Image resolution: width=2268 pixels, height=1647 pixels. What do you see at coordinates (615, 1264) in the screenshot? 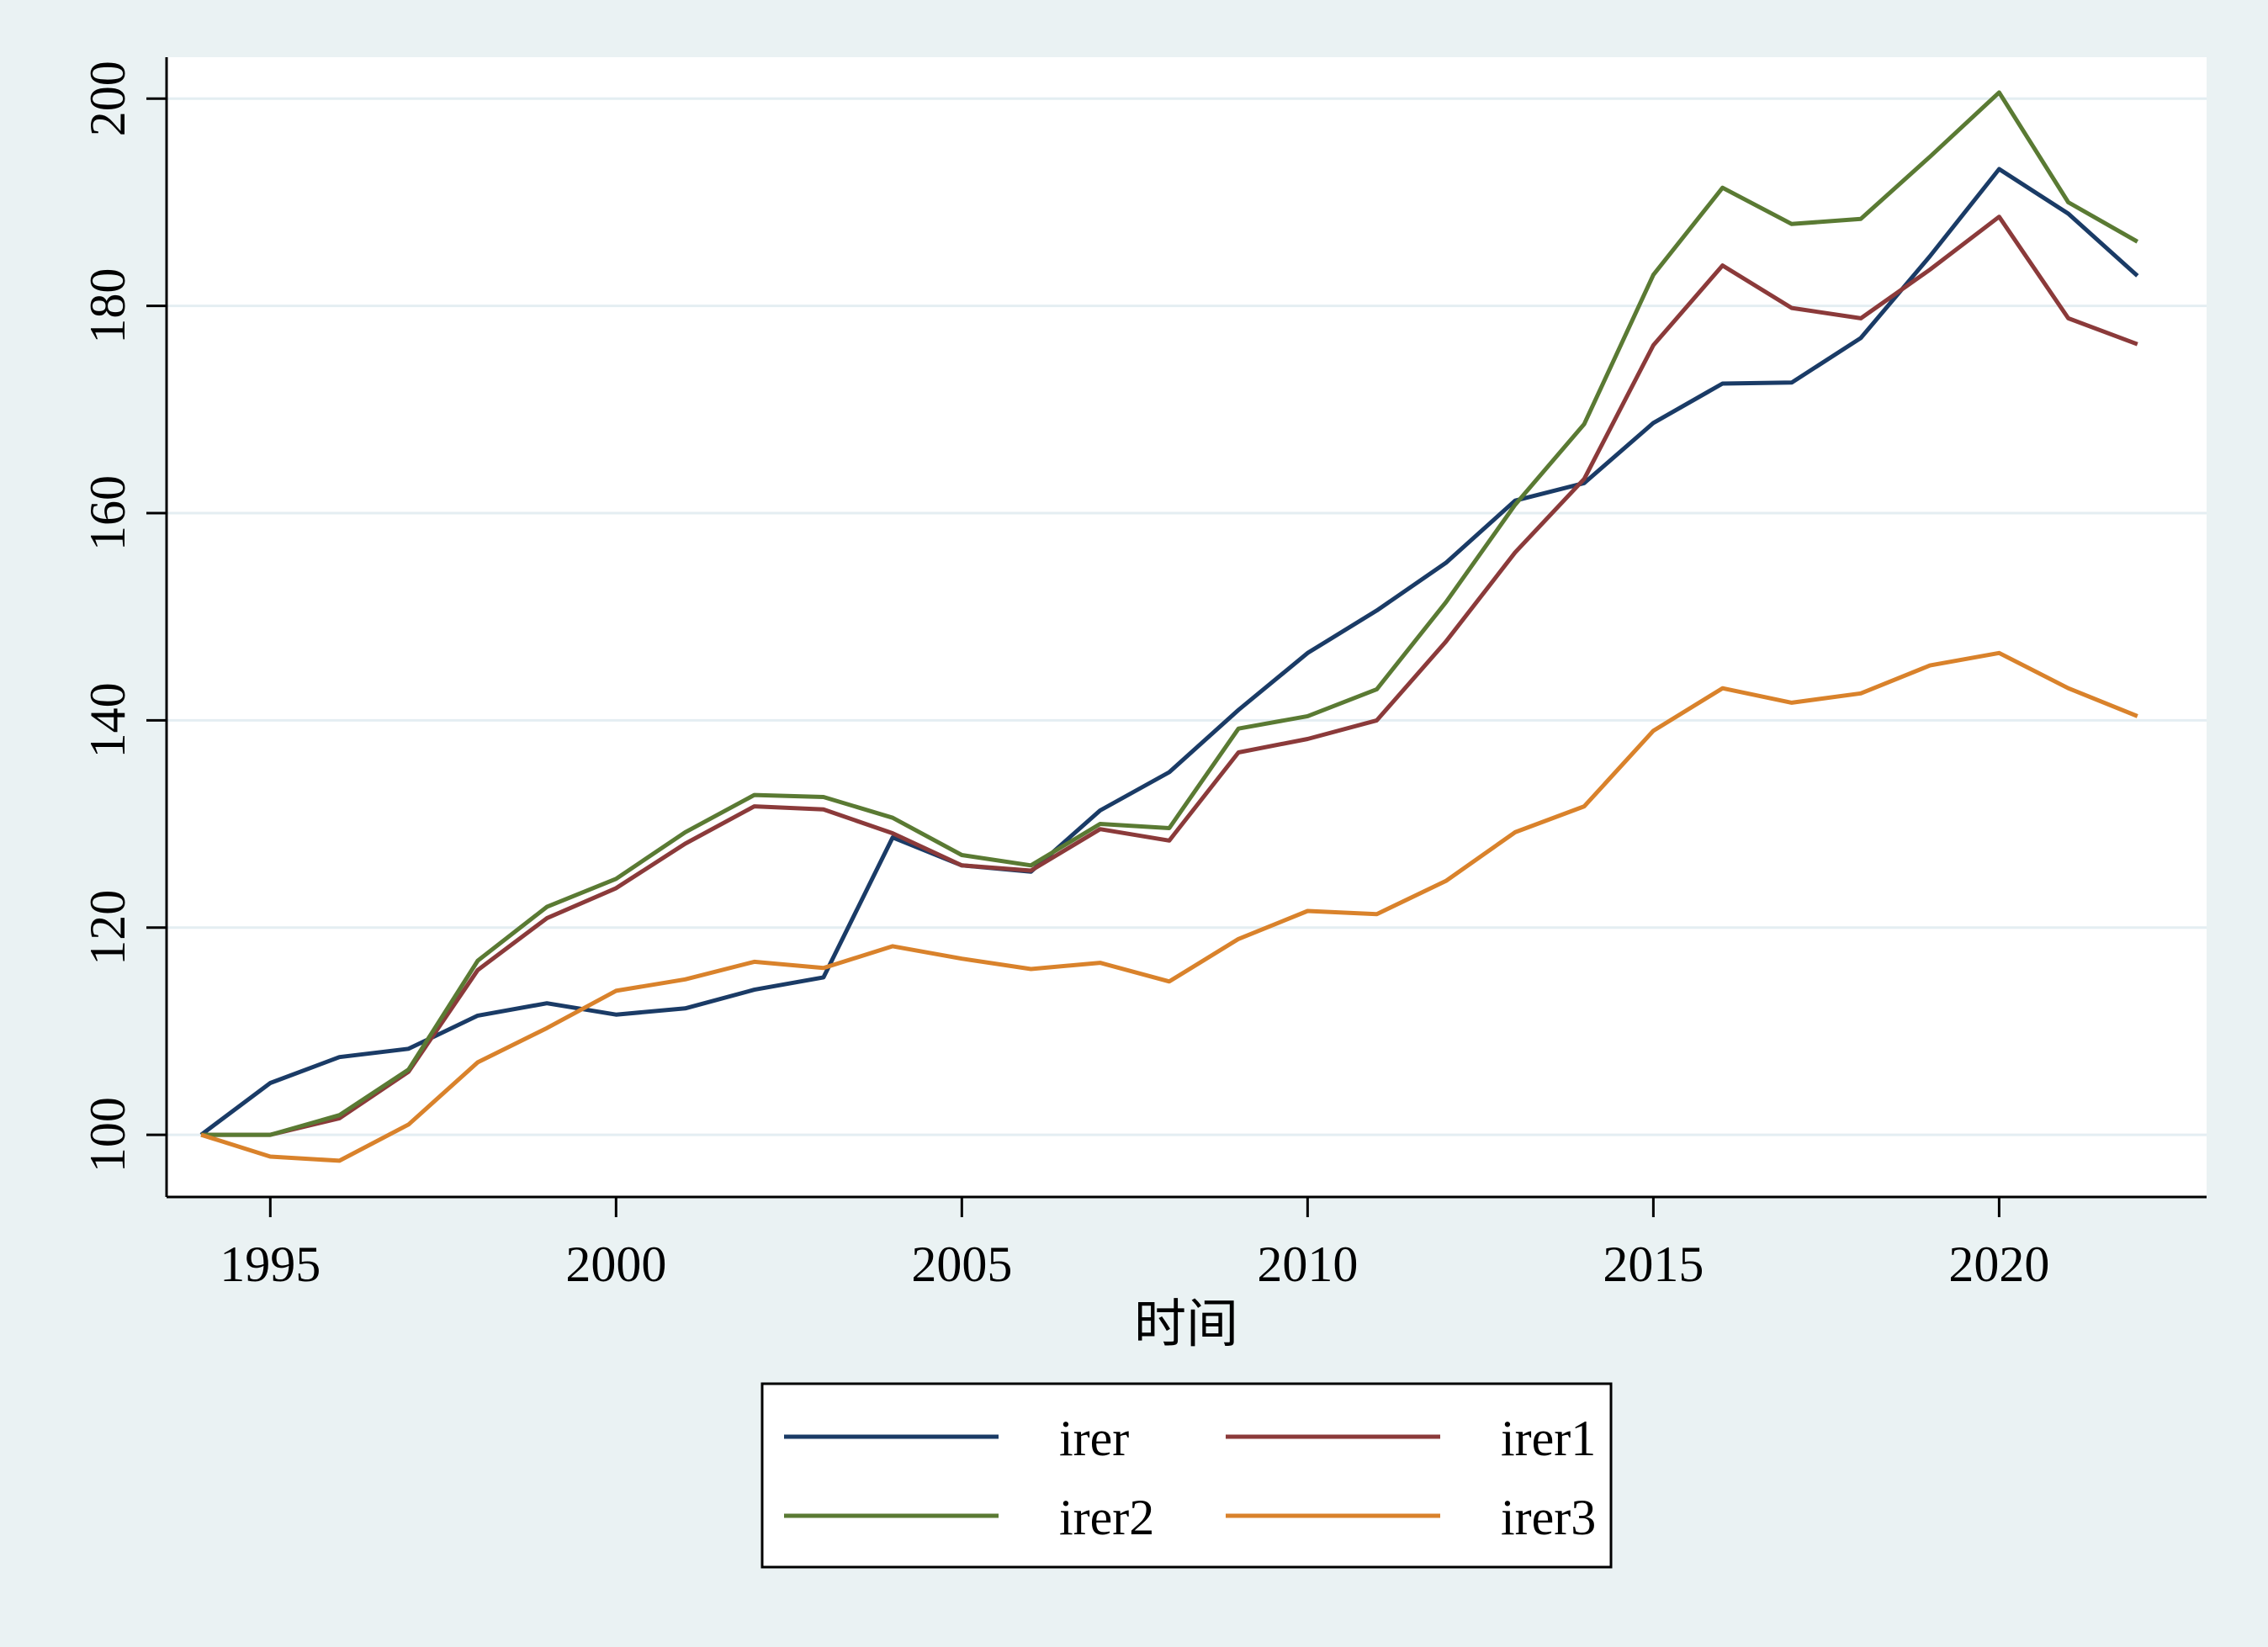
I see `x-tick-label: 2000` at bounding box center [615, 1264].